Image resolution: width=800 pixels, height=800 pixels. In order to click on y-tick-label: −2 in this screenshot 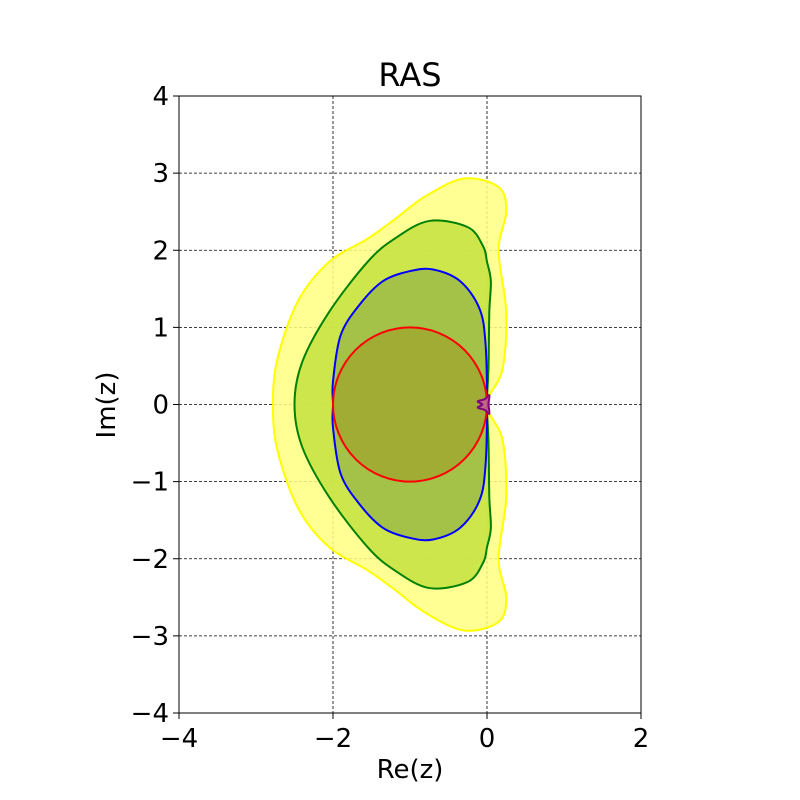, I will do `click(150, 560)`.